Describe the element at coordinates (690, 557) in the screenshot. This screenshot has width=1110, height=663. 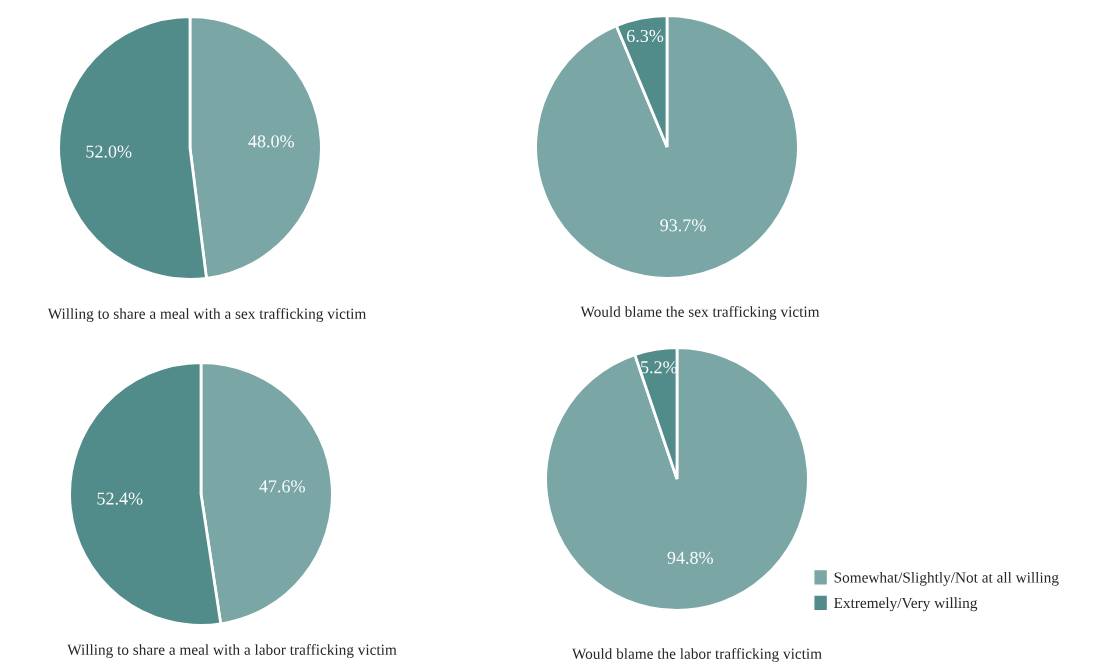
I see `data-label: 94.8%` at that location.